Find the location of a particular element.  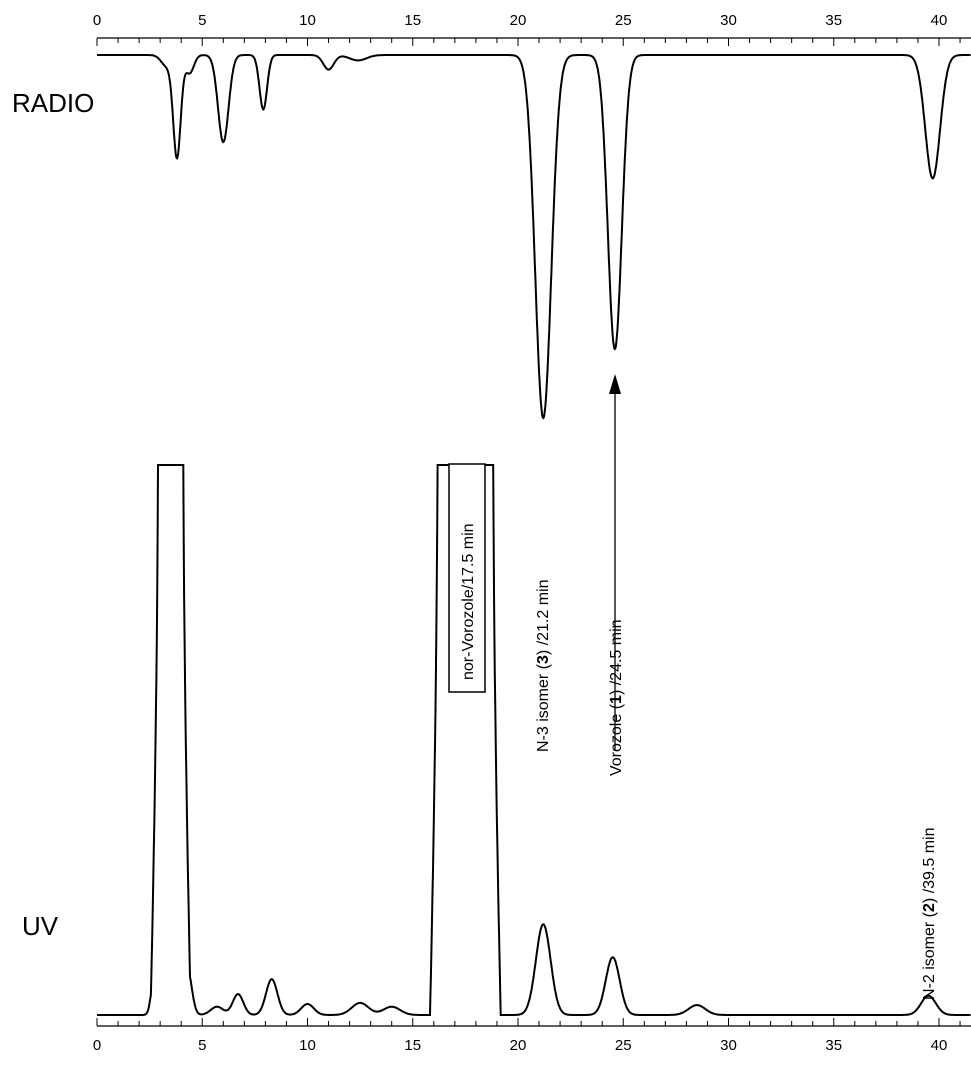

top-ticks-label-0: 0 is located at coordinates (97, 20).